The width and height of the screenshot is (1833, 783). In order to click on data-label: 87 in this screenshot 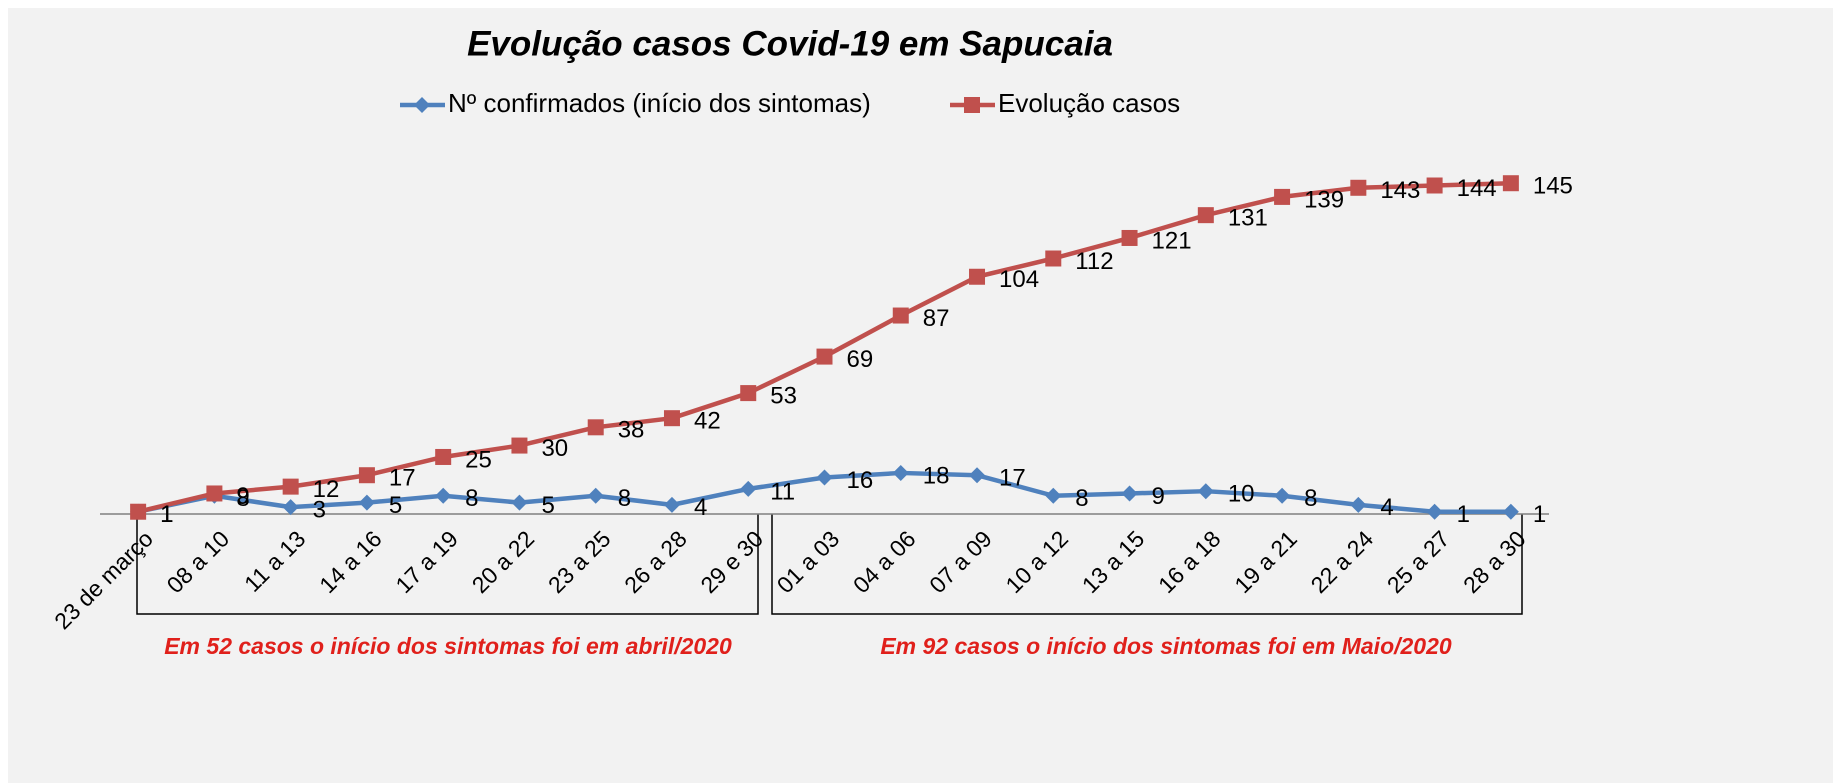, I will do `click(936, 318)`.